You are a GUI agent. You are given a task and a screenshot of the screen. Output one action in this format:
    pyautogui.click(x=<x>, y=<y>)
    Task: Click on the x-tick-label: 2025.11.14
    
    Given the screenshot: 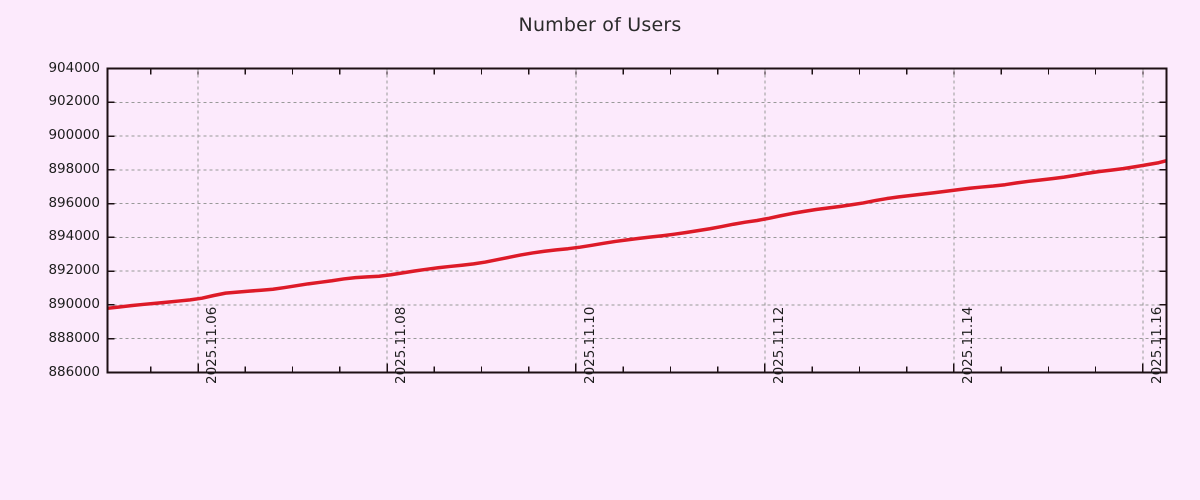 What is the action you would take?
    pyautogui.click(x=967, y=345)
    